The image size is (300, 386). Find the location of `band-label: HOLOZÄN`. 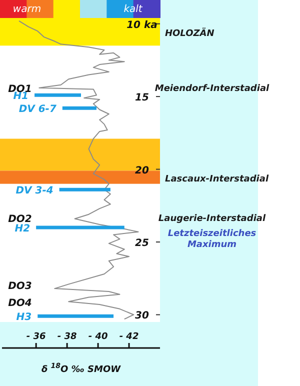

band-label: HOLOZÄN is located at coordinates (190, 32).